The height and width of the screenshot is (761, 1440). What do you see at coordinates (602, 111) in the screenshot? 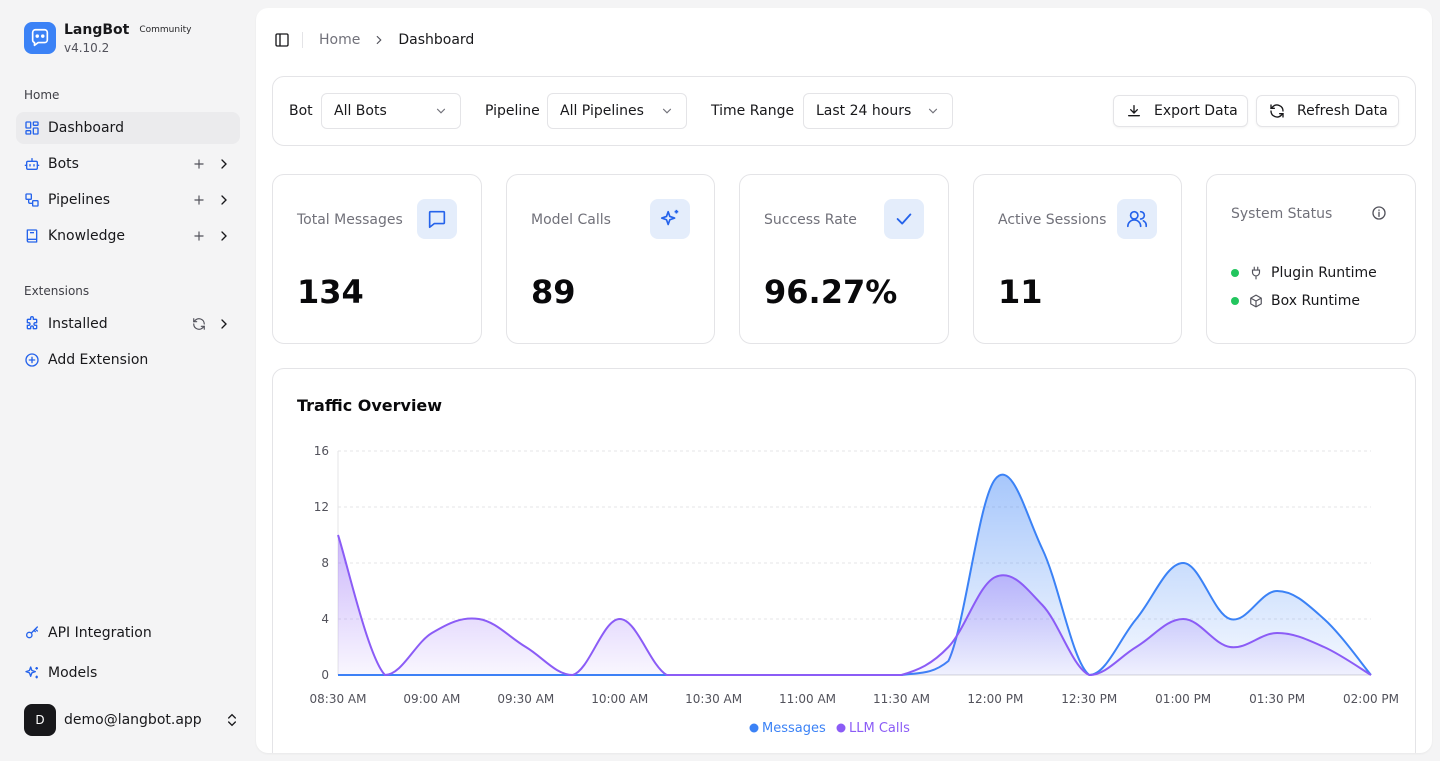
I see `pipeline-select-value: All Pipelines` at bounding box center [602, 111].